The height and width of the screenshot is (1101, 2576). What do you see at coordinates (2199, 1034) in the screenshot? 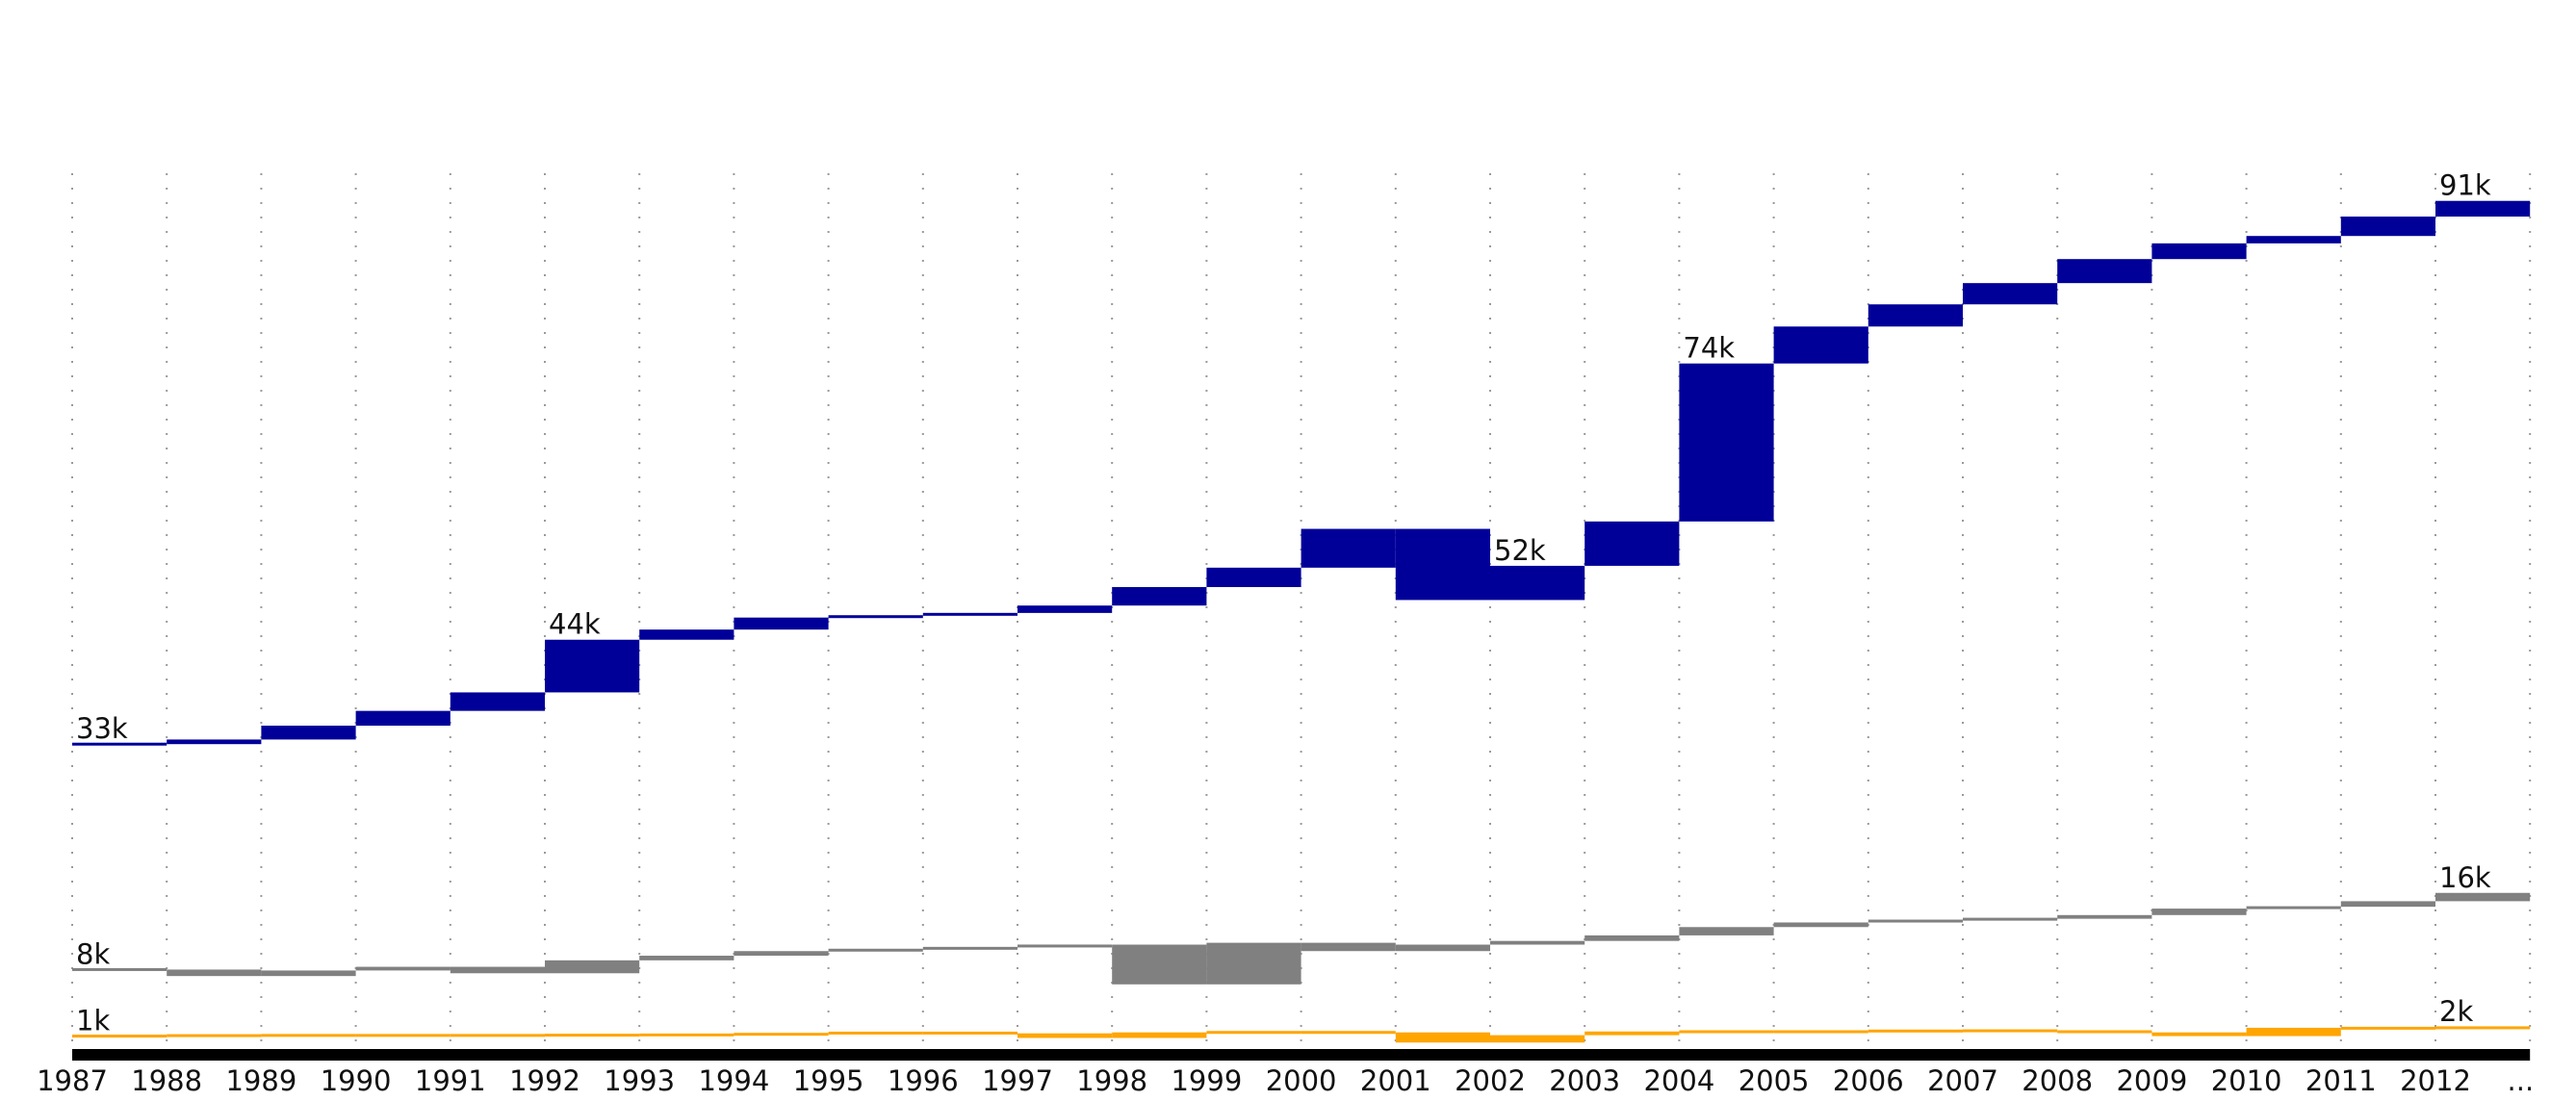
I see `bar-tertiary-2009` at bounding box center [2199, 1034].